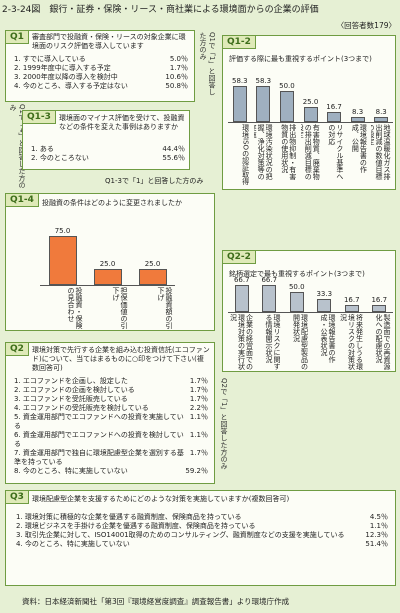 The image size is (400, 613). What do you see at coordinates (300, 59) in the screenshot?
I see `chart-title: 評価する際に最も重視するポイント(3つまで)` at bounding box center [300, 59].